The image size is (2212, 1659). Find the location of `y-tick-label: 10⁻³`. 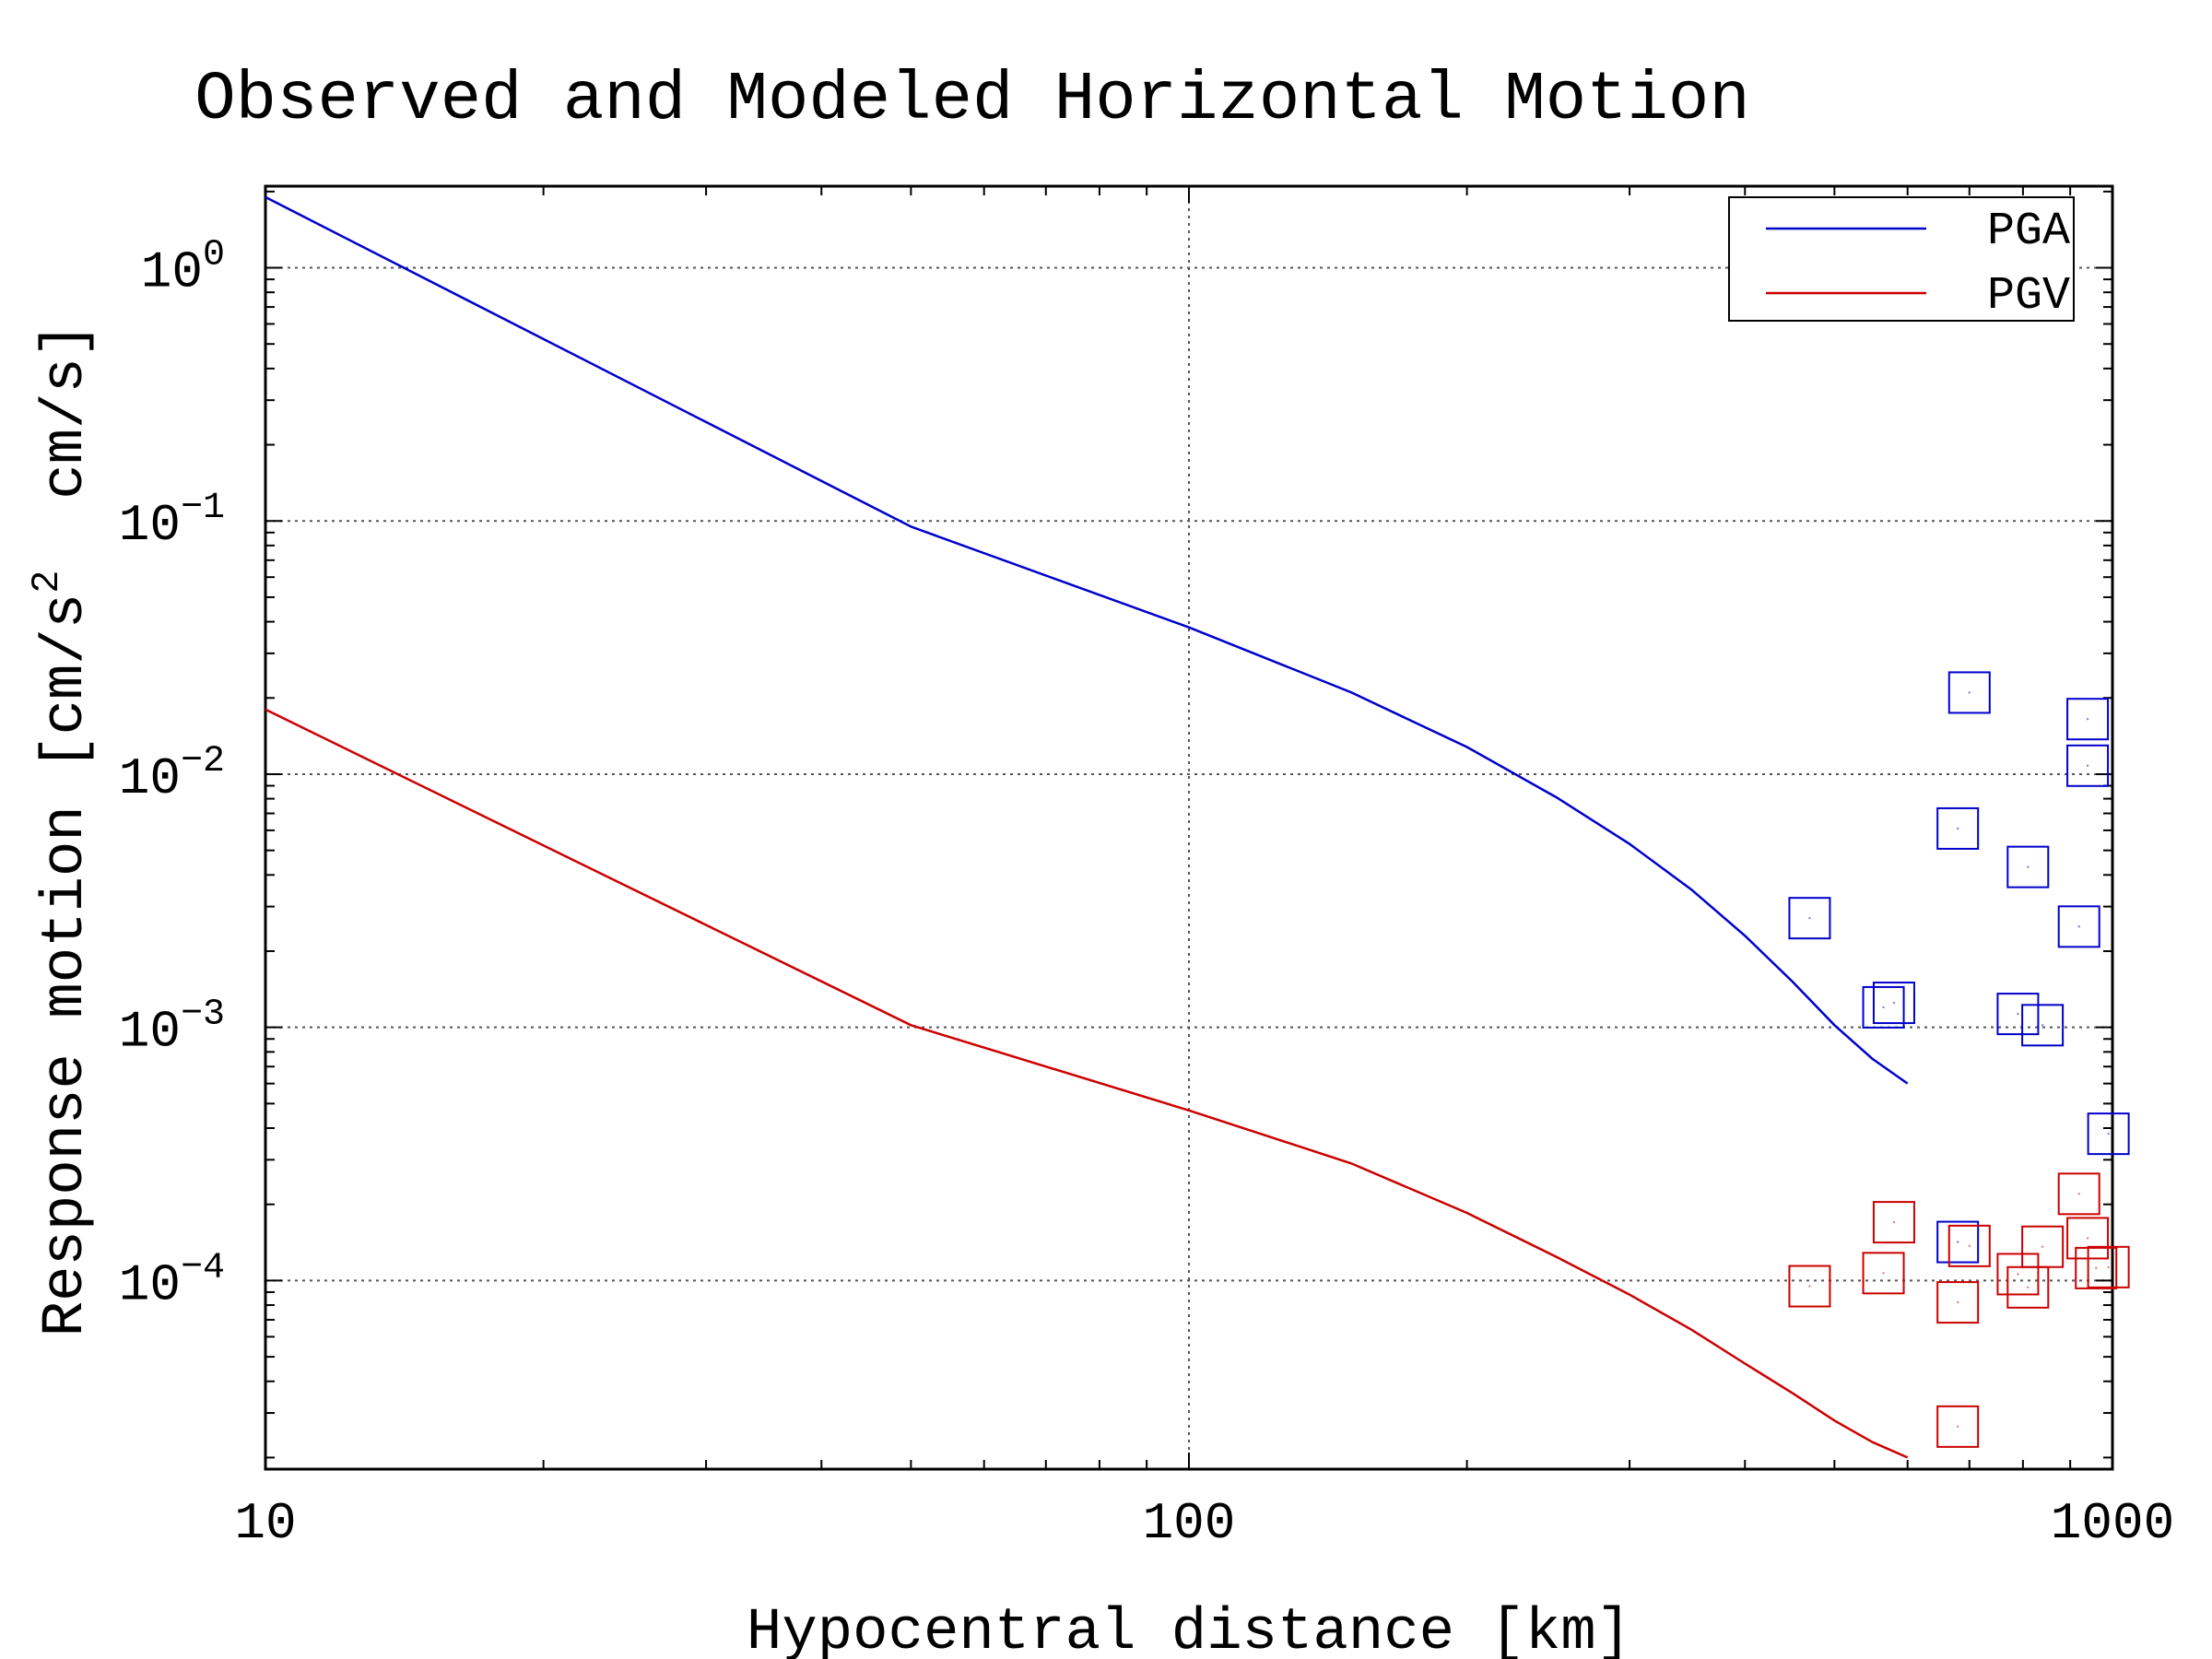

y-tick-label: 10⁻³ is located at coordinates (172, 1028).